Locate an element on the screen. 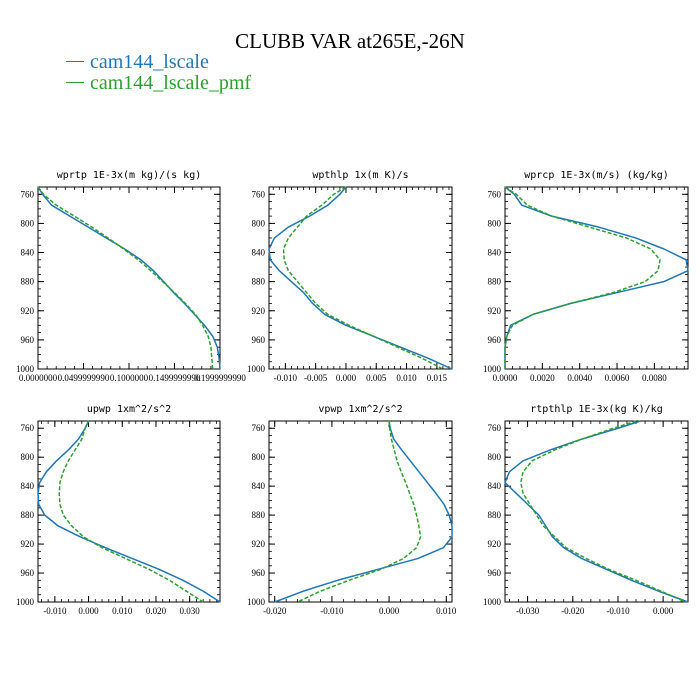 Image resolution: width=700 pixels, height=700 pixels. x-tick-label: 0.1999999990 is located at coordinates (220, 378).